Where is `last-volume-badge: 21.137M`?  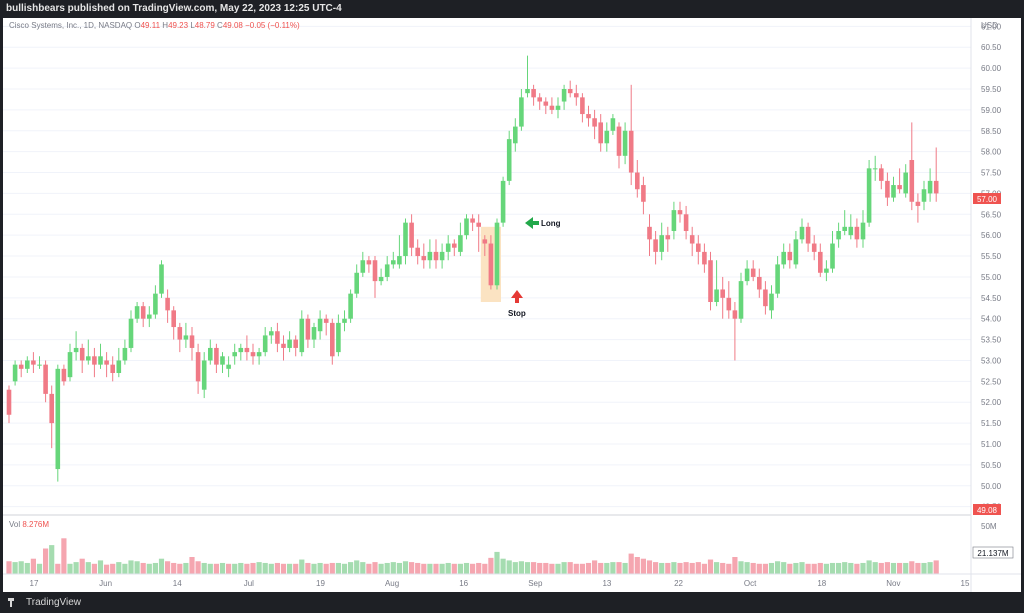 last-volume-badge: 21.137M is located at coordinates (993, 552).